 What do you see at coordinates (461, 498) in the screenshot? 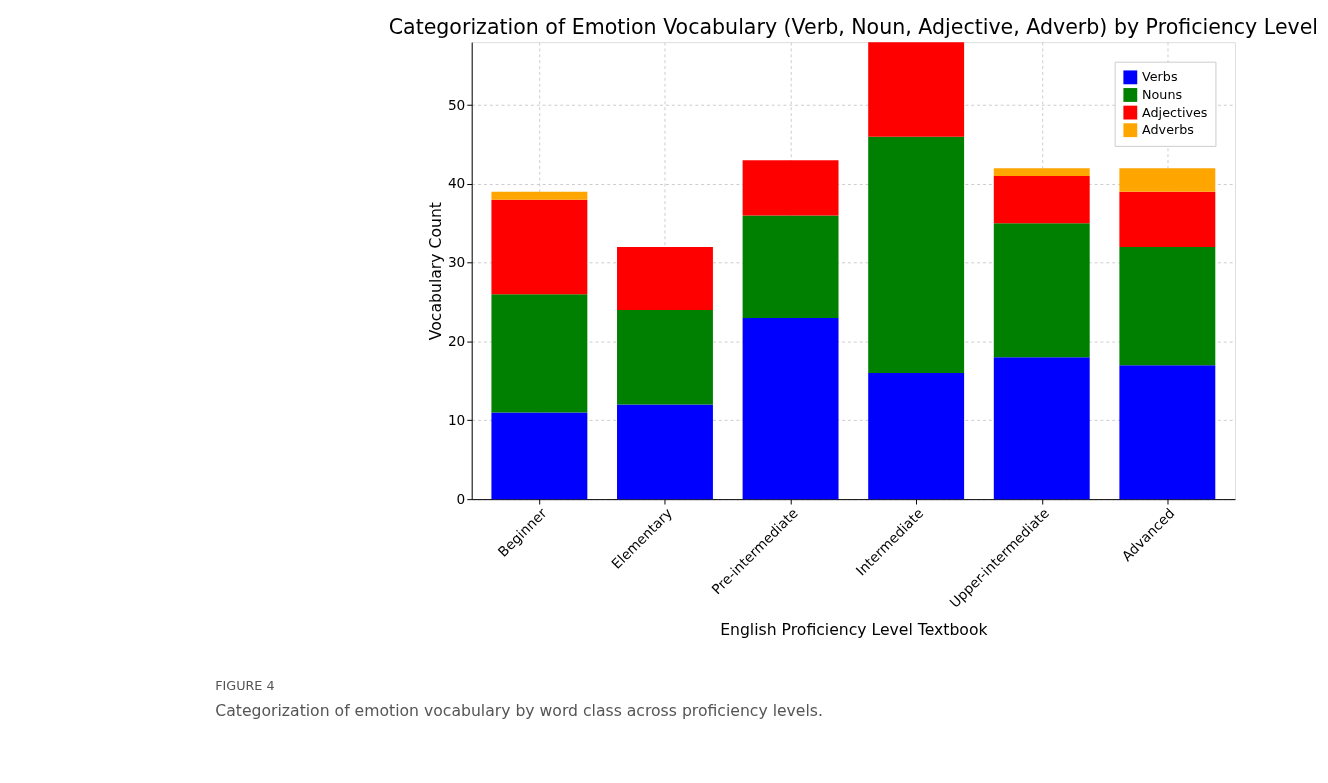
I see `y-tick-label: 0` at bounding box center [461, 498].